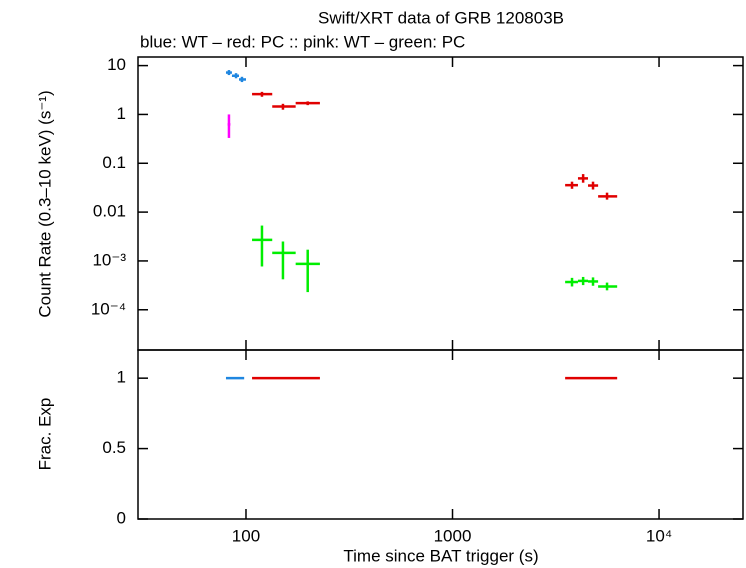  Describe the element at coordinates (109, 211) in the screenshot. I see `y-tick-label: 0.01` at that location.